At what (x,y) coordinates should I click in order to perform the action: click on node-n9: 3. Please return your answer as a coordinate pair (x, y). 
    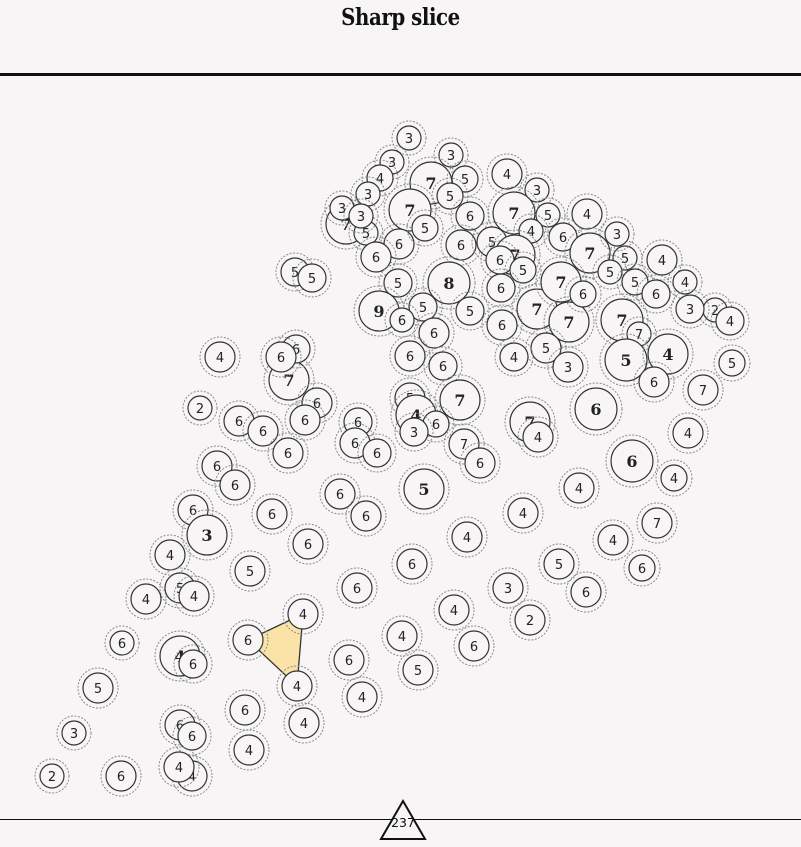
    Looking at the image, I should click on (537, 190).